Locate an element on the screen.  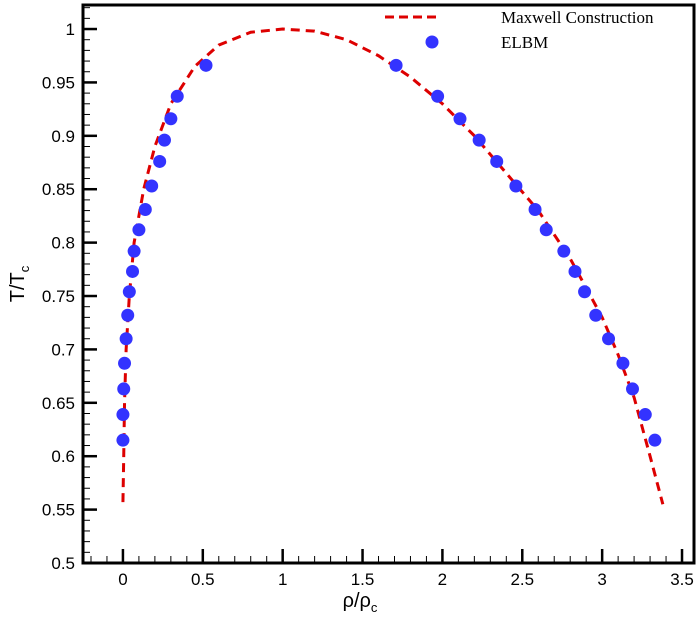
y-tick-label: 0.55 is located at coordinates (58, 510).